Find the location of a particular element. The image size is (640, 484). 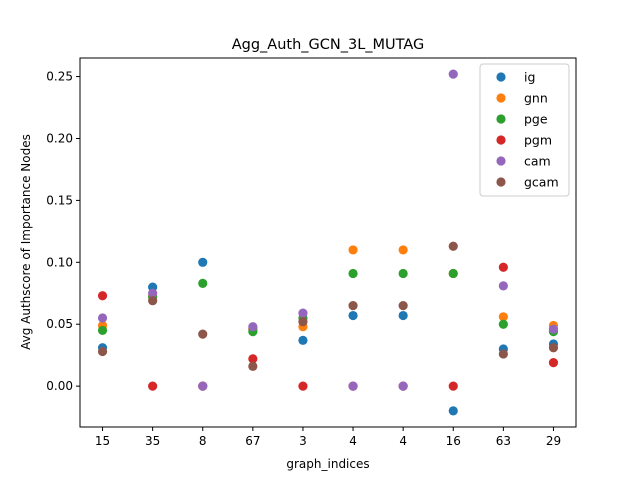

legend-marker-pge is located at coordinates (501, 119).